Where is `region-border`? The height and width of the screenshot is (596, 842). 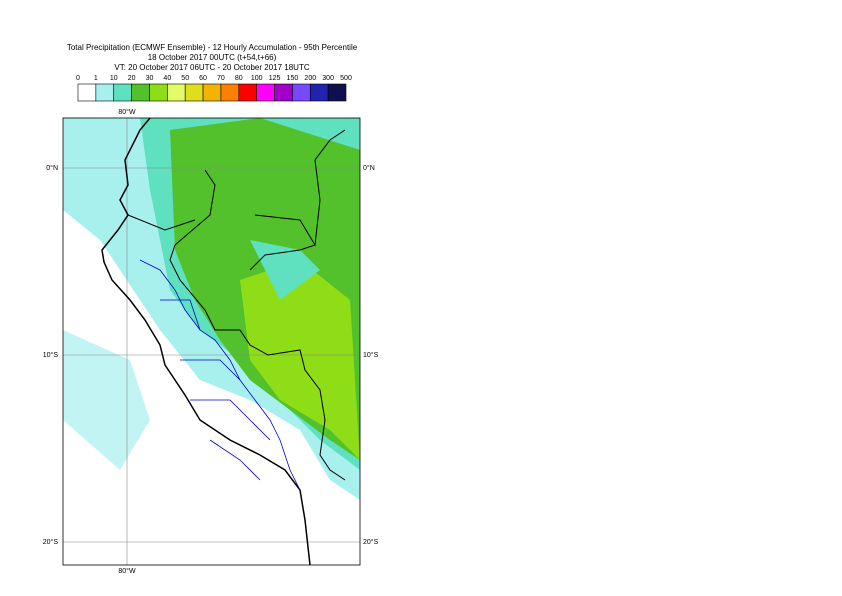 region-border is located at coordinates (220, 375).